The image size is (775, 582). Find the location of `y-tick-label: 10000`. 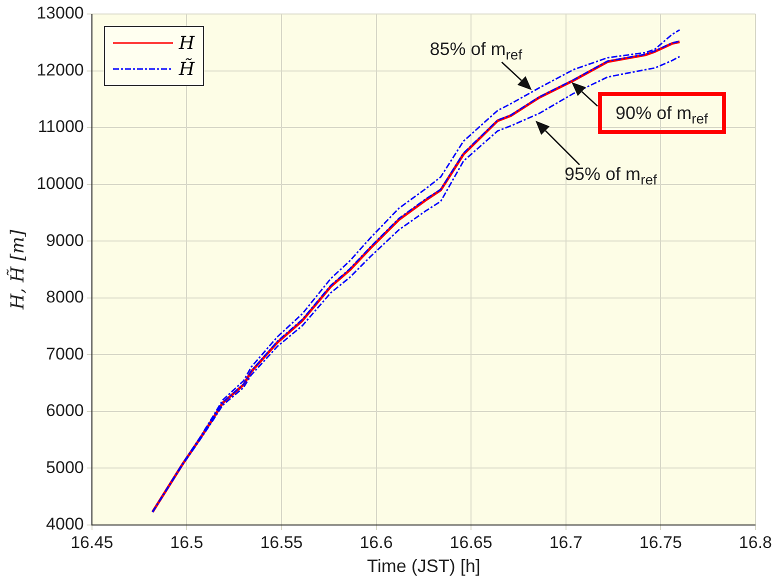

y-tick-label: 10000 is located at coordinates (60, 184).